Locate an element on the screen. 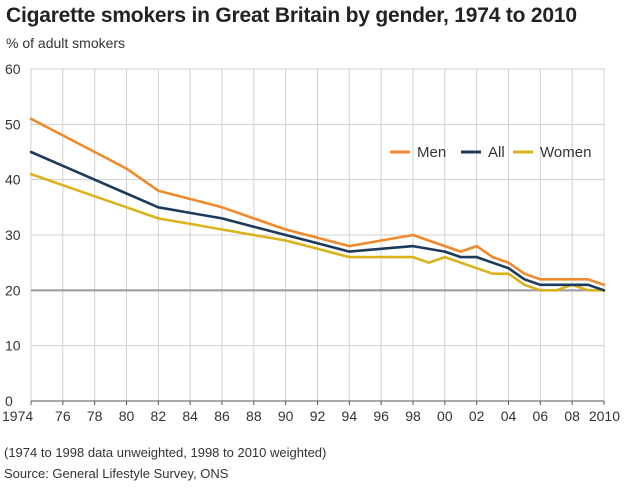  source-note: Source: General Lifestyle Survey, ONS is located at coordinates (116, 473).